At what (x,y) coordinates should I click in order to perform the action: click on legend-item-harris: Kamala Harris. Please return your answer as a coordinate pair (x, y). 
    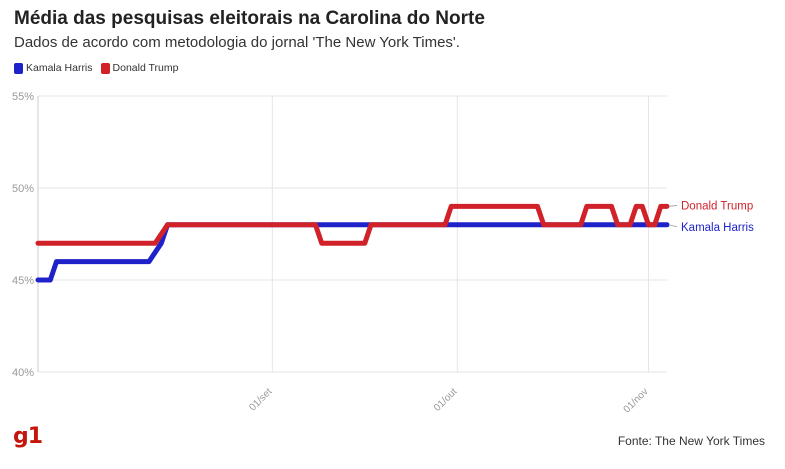
    Looking at the image, I should click on (53, 68).